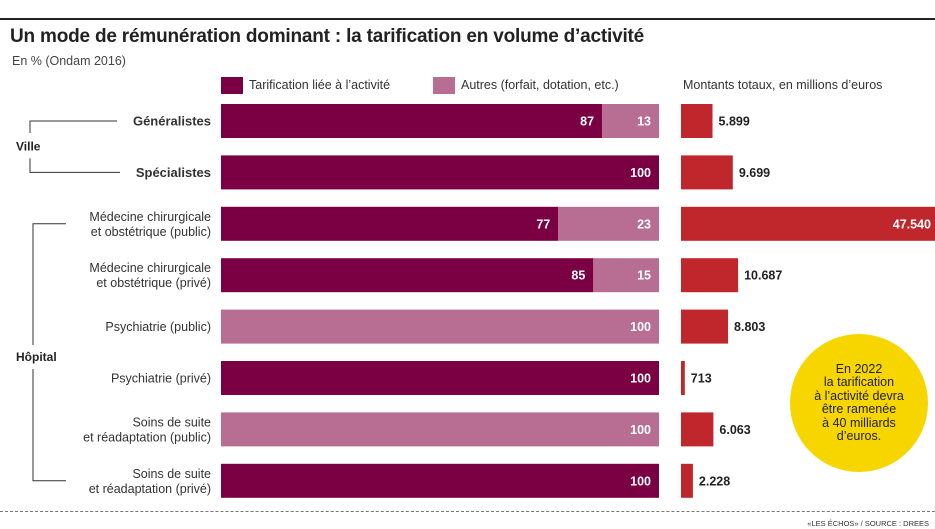 This screenshot has height=529, width=935. What do you see at coordinates (578, 276) in the screenshot?
I see `bar-value-activite: 85` at bounding box center [578, 276].